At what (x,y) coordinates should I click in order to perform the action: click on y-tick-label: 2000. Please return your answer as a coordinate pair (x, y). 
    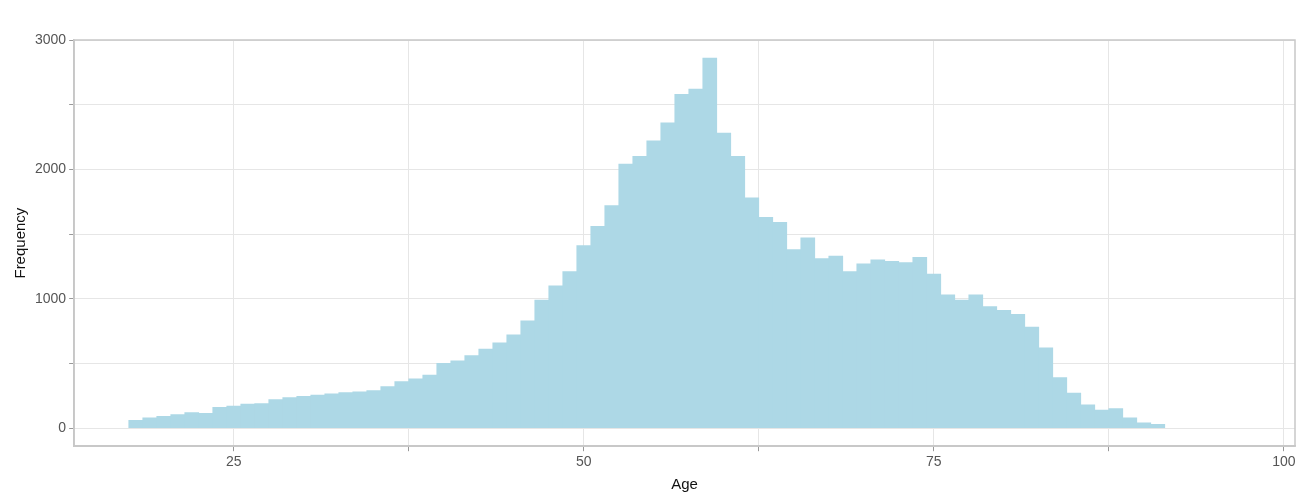
    Looking at the image, I should click on (50, 168).